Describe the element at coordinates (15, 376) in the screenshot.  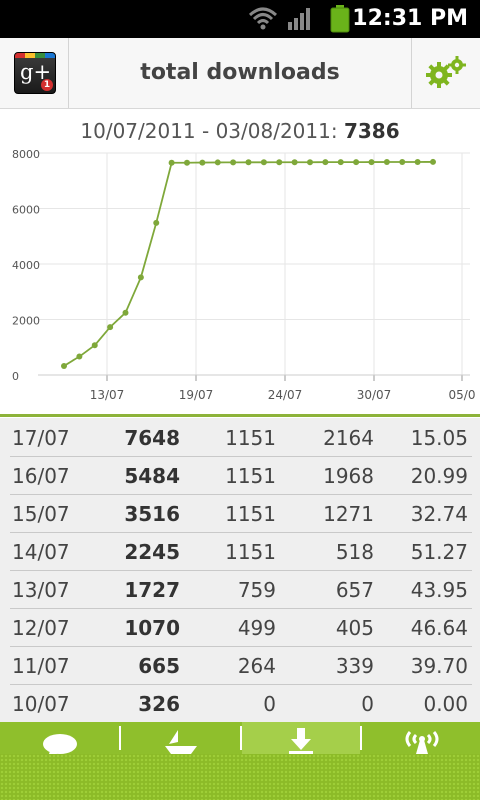
I see `y-tick-label: 0` at that location.